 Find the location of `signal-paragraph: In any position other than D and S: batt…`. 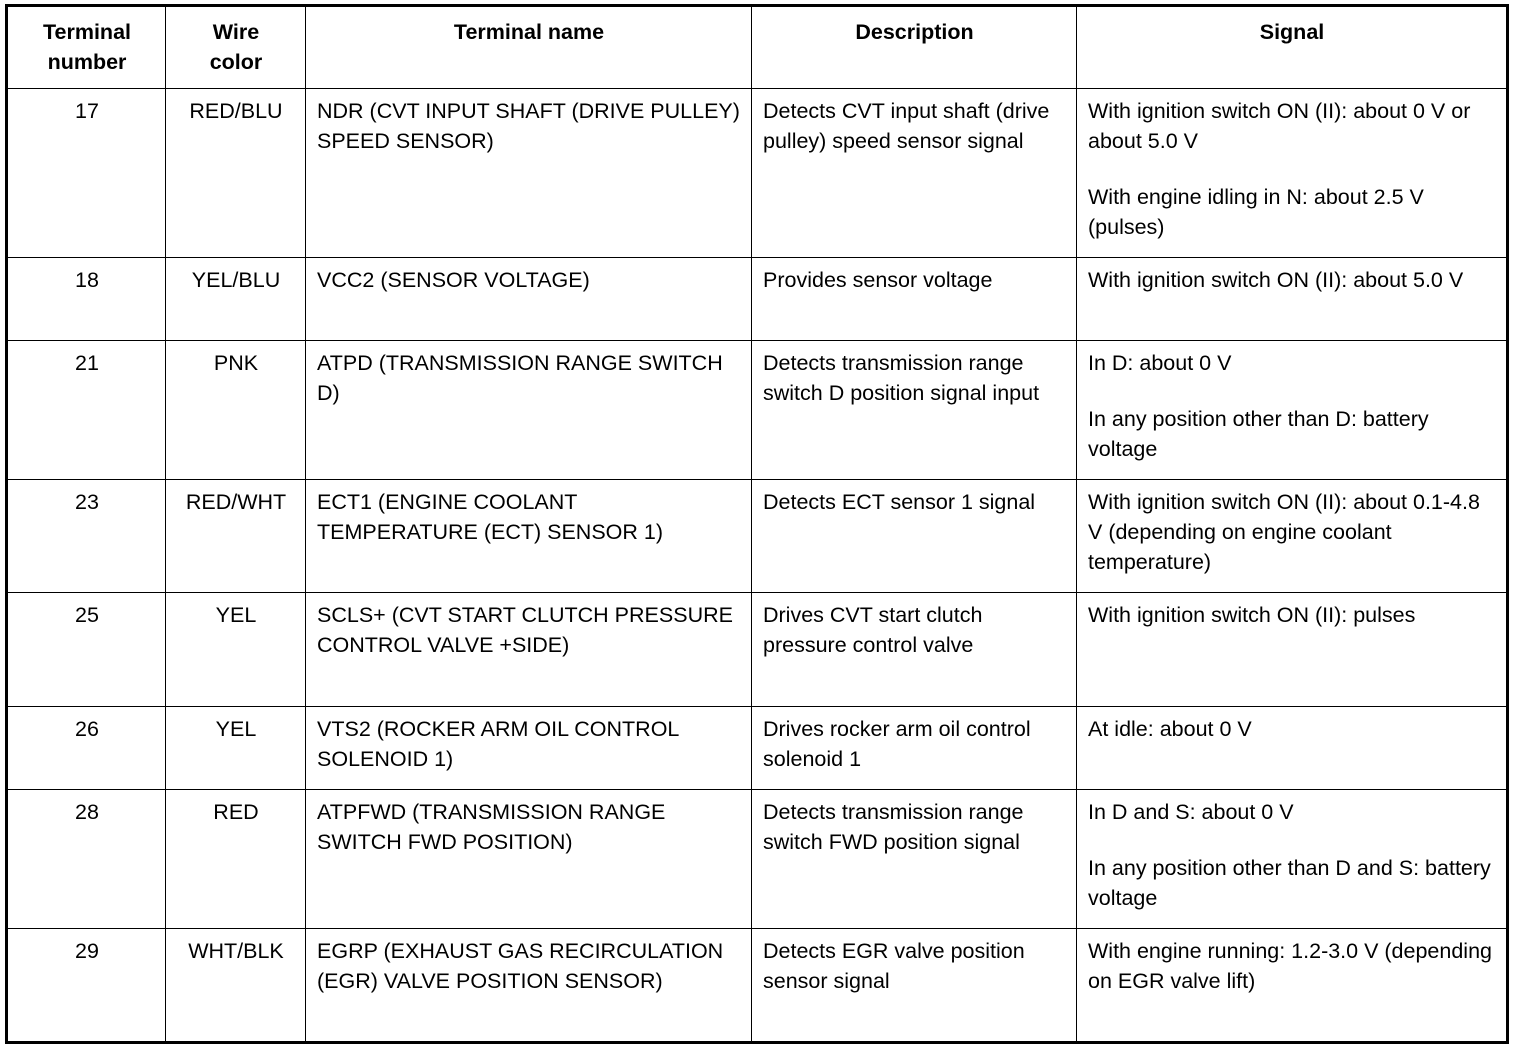

signal-paragraph: In any position other than D and S: batt… is located at coordinates (1289, 883).